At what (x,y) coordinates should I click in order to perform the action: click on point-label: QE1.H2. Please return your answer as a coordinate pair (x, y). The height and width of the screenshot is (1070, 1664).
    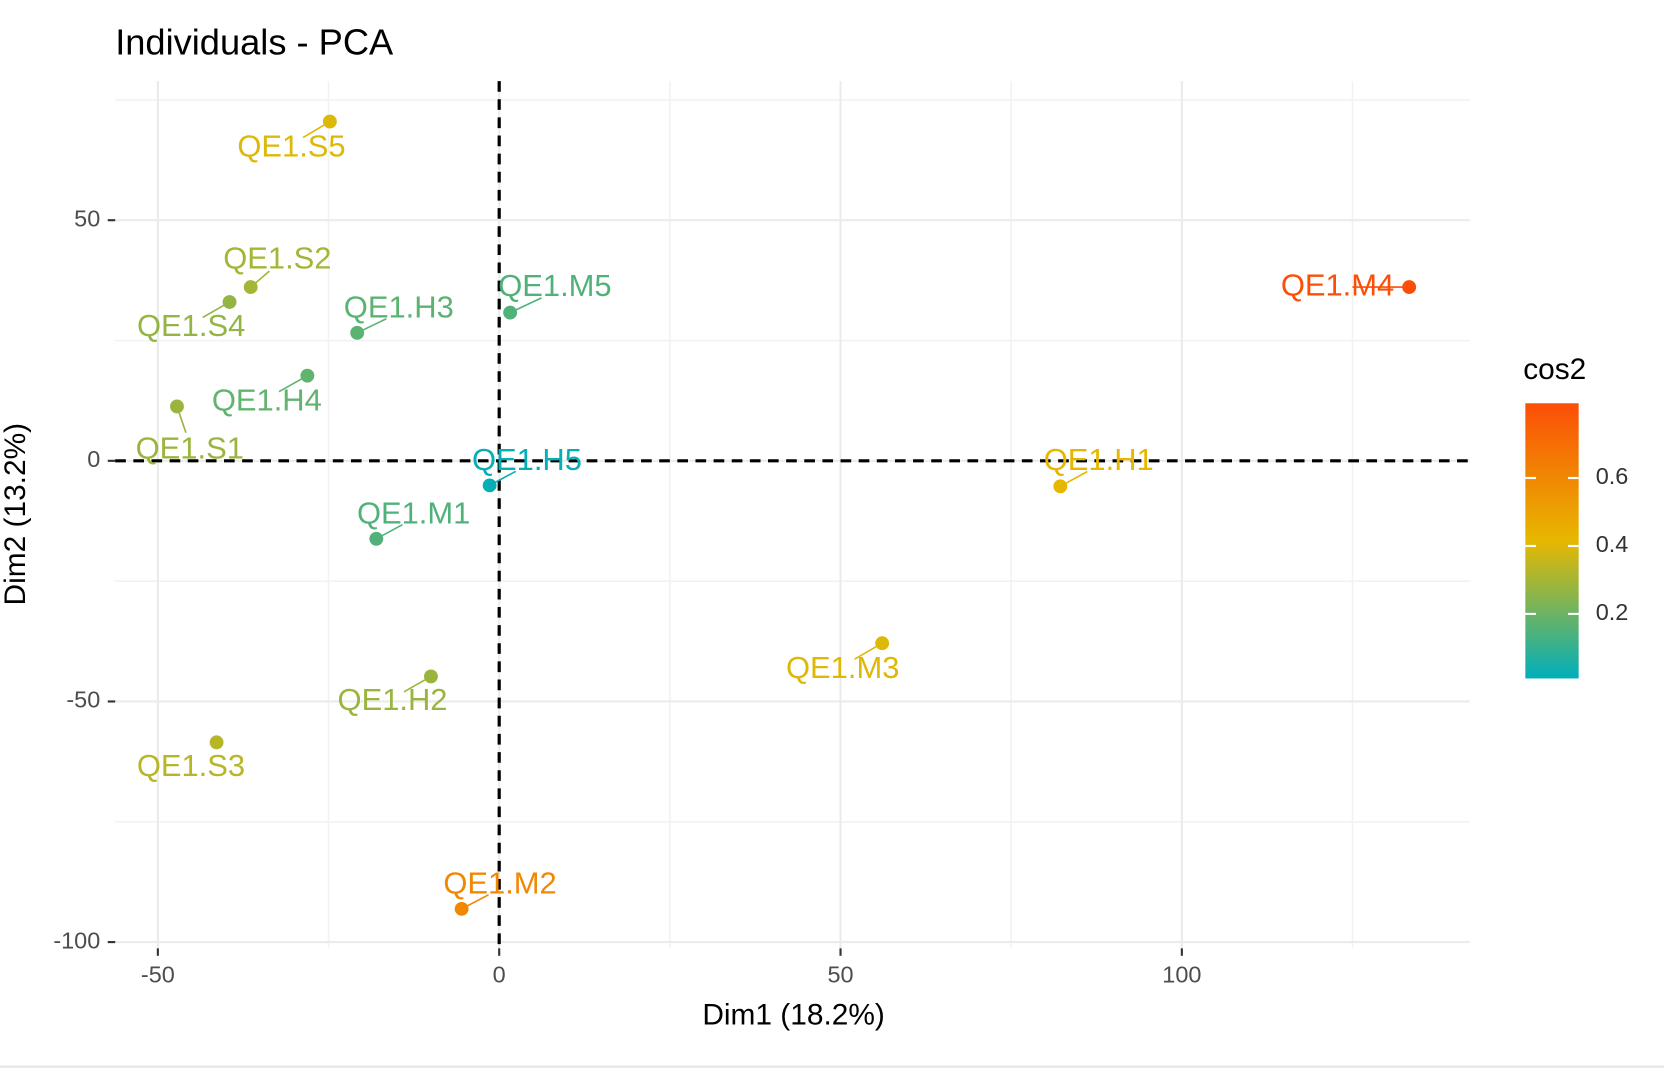
    Looking at the image, I should click on (393, 699).